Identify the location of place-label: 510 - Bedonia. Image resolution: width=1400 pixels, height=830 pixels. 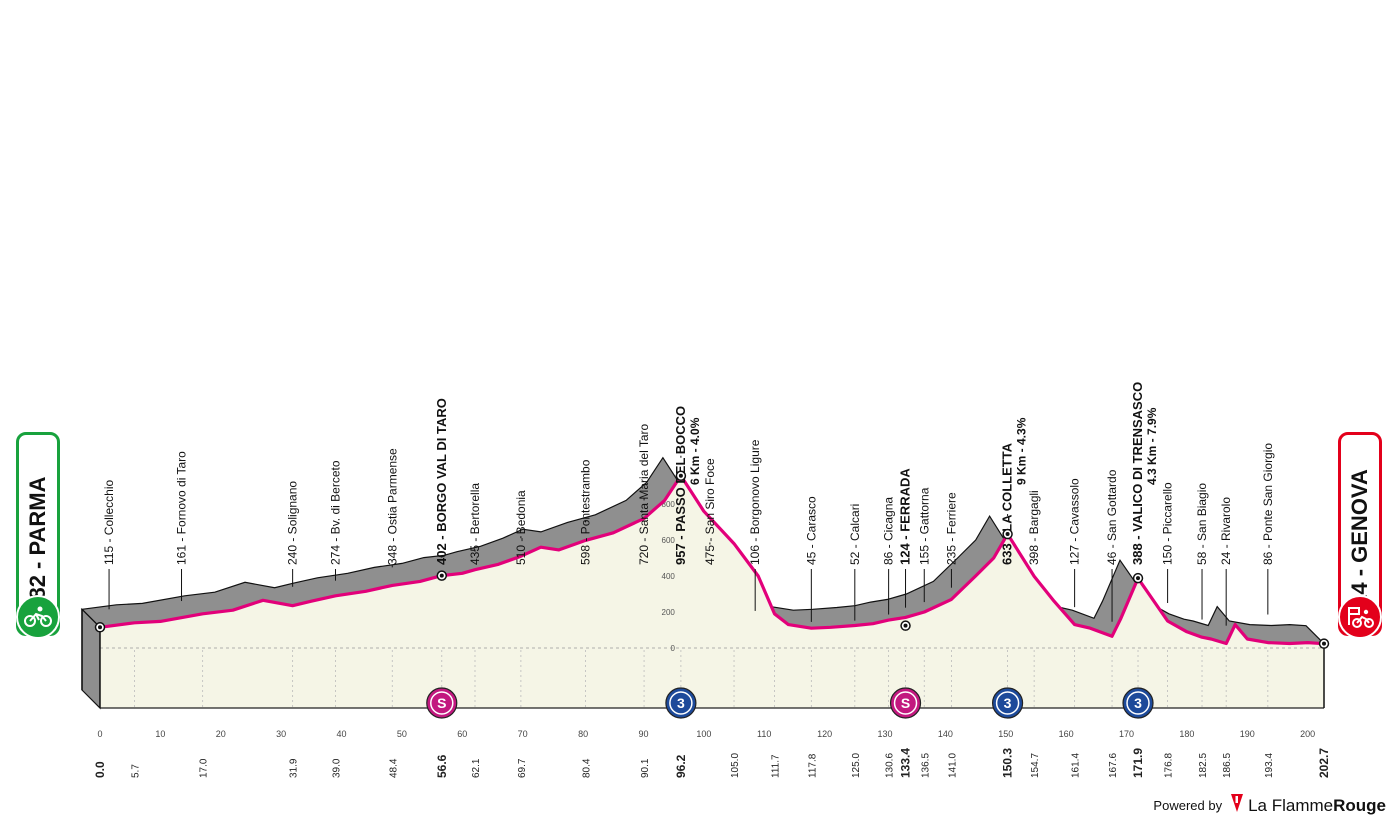
(521, 527).